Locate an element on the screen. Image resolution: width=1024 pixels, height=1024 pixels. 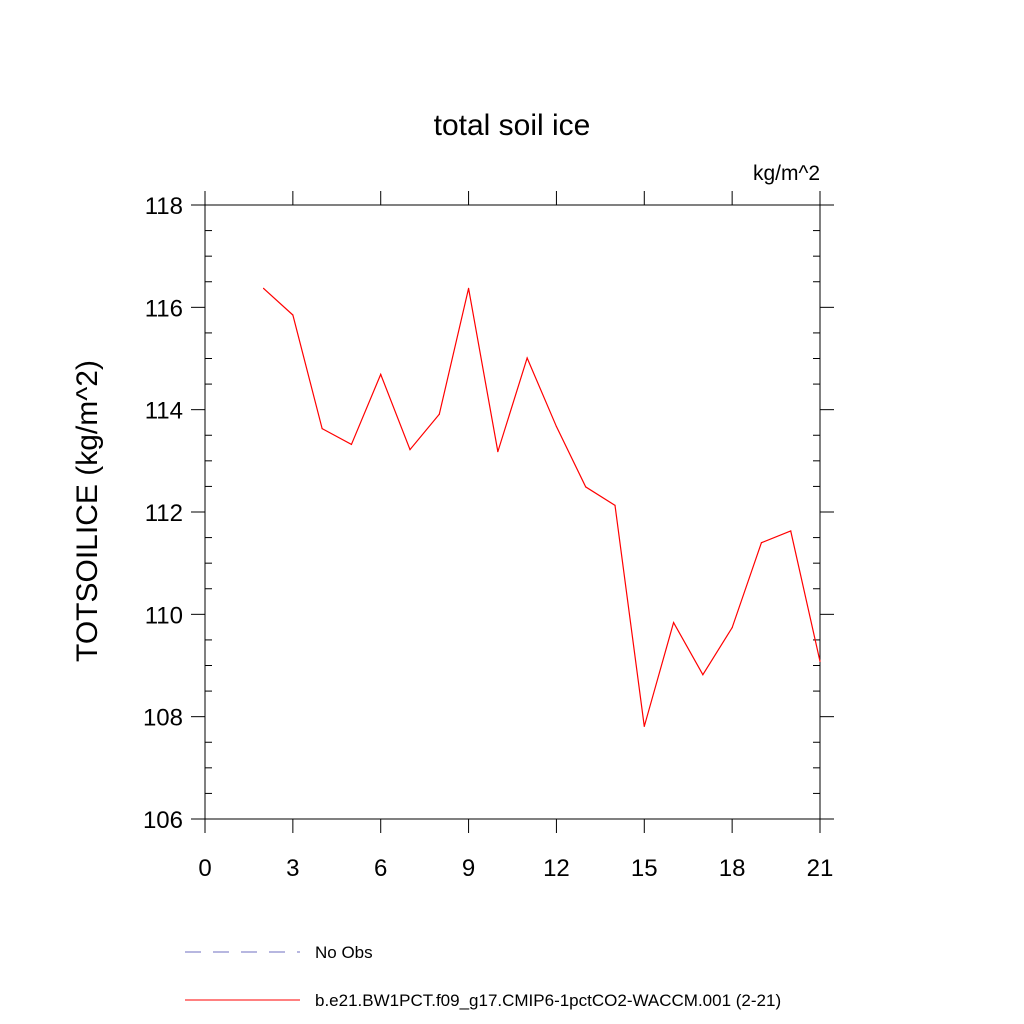
x-tick-label: 21 is located at coordinates (820, 868).